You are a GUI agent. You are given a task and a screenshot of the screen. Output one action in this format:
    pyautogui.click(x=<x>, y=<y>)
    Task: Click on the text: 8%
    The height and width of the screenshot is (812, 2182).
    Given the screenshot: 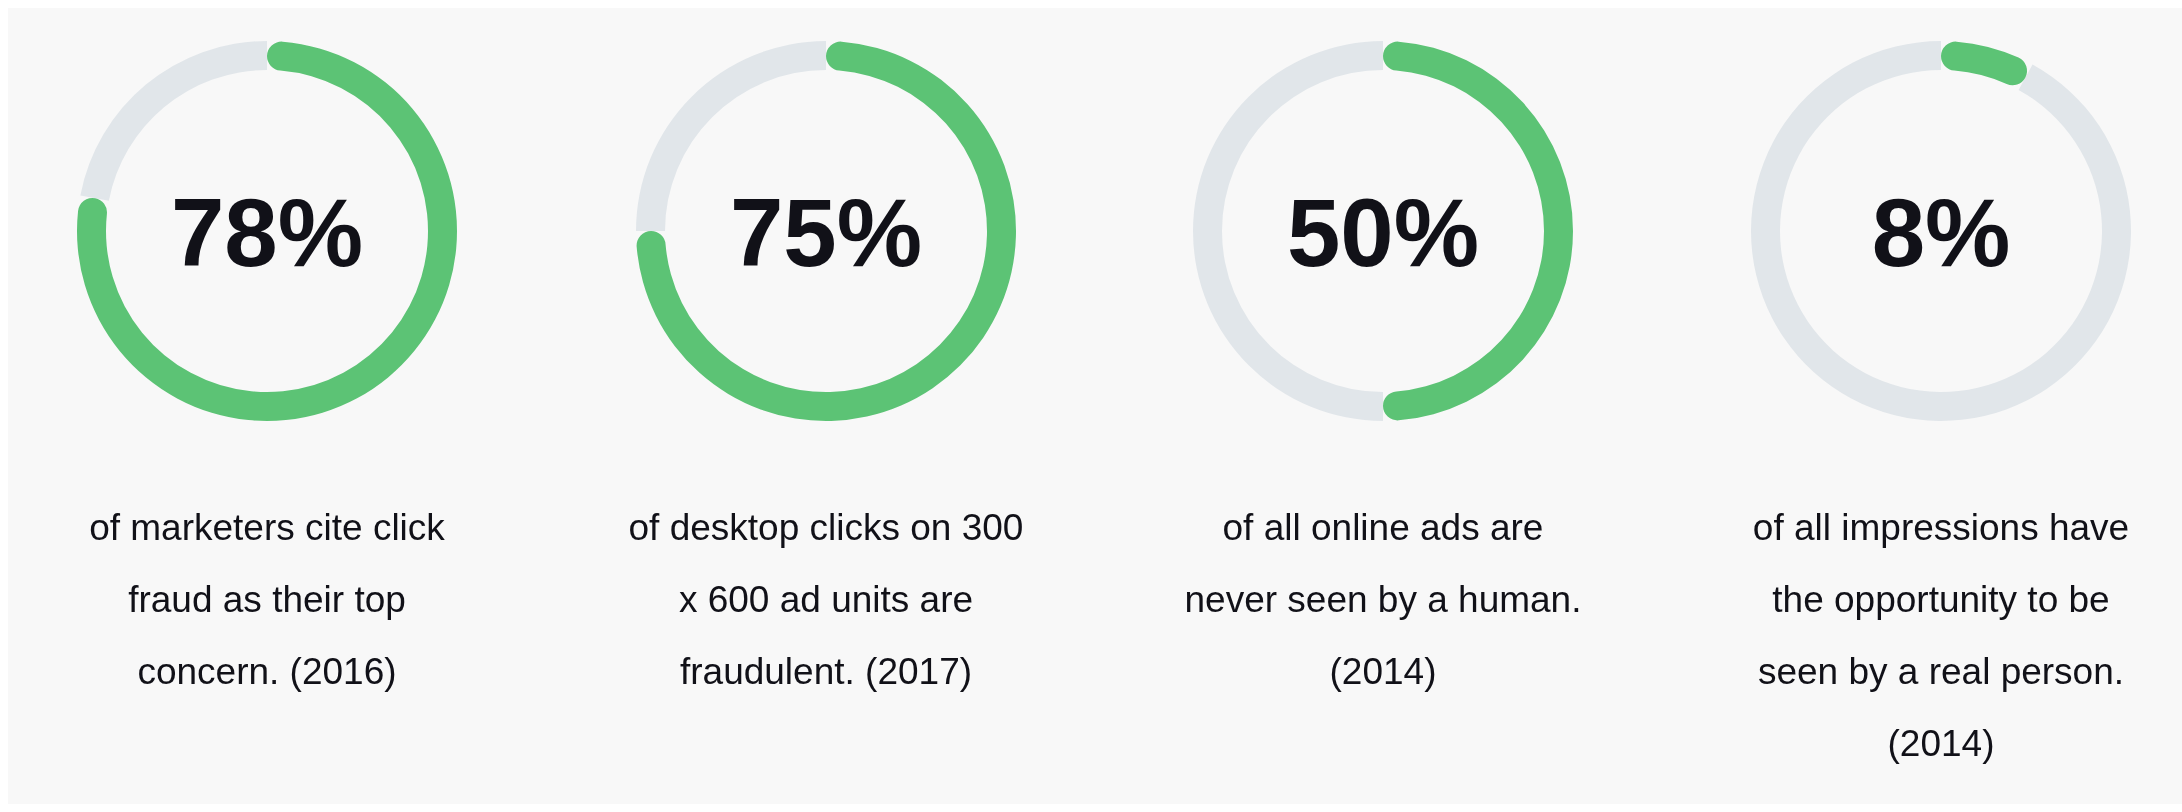 What is the action you would take?
    pyautogui.click(x=1941, y=232)
    